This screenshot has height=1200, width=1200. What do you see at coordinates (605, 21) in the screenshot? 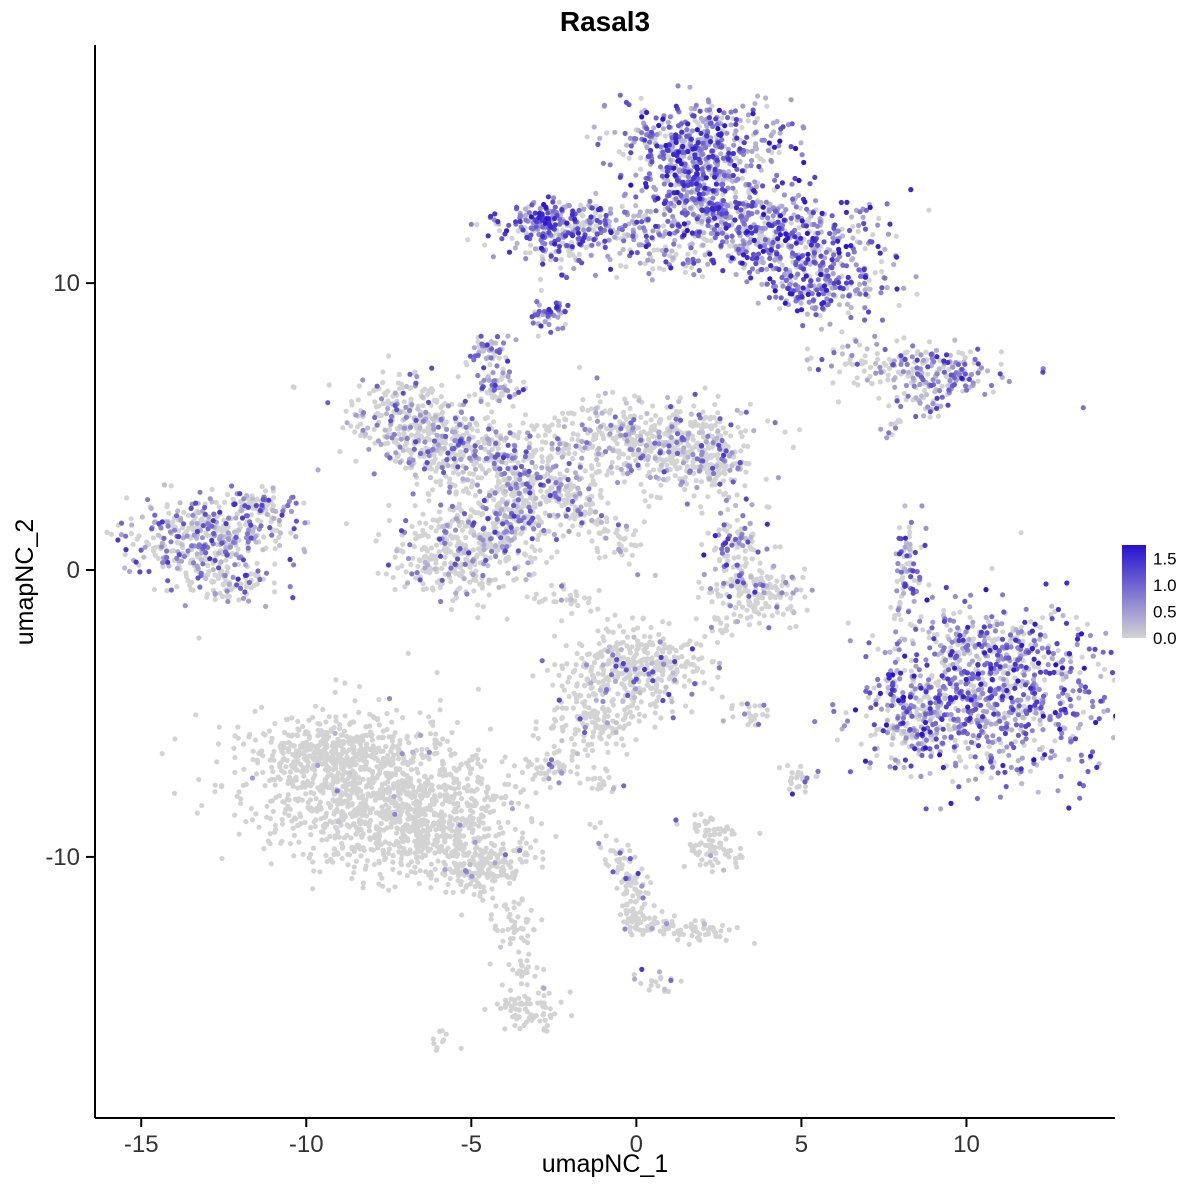
I see `plot-title: Rasal3` at bounding box center [605, 21].